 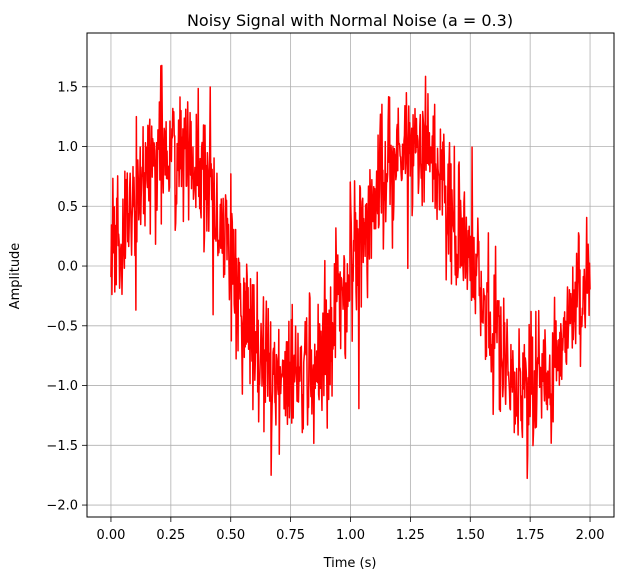 What do you see at coordinates (67, 267) in the screenshot?
I see `y-tick-label: 0.0` at bounding box center [67, 267].